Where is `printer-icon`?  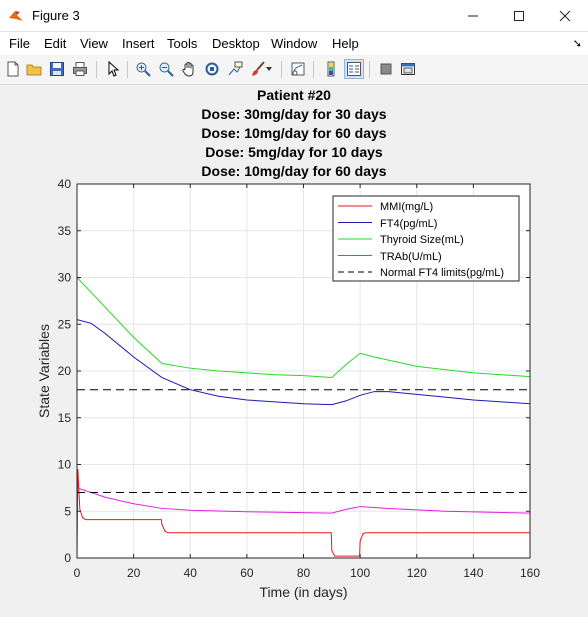 printer-icon is located at coordinates (80, 69).